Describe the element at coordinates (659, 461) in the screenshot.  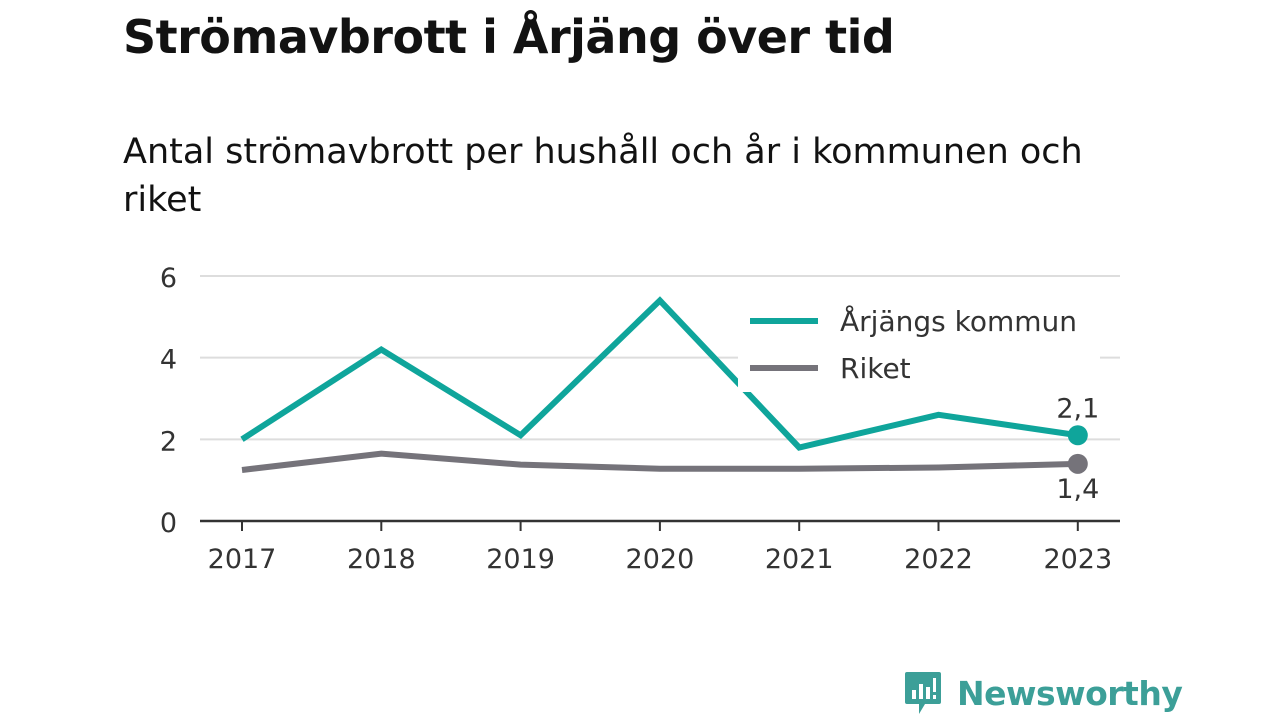
I see `series-line-riket` at that location.